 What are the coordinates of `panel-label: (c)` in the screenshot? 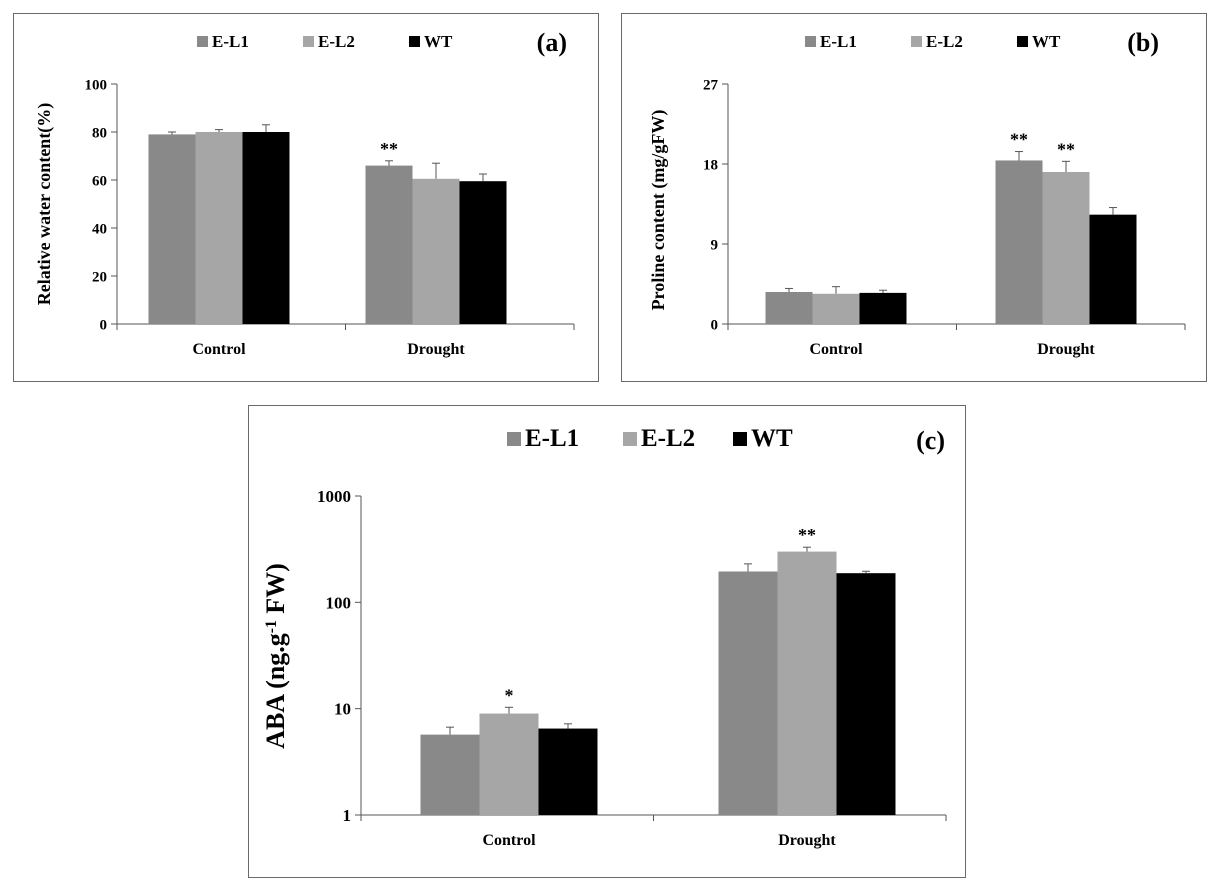 It's located at (930, 440).